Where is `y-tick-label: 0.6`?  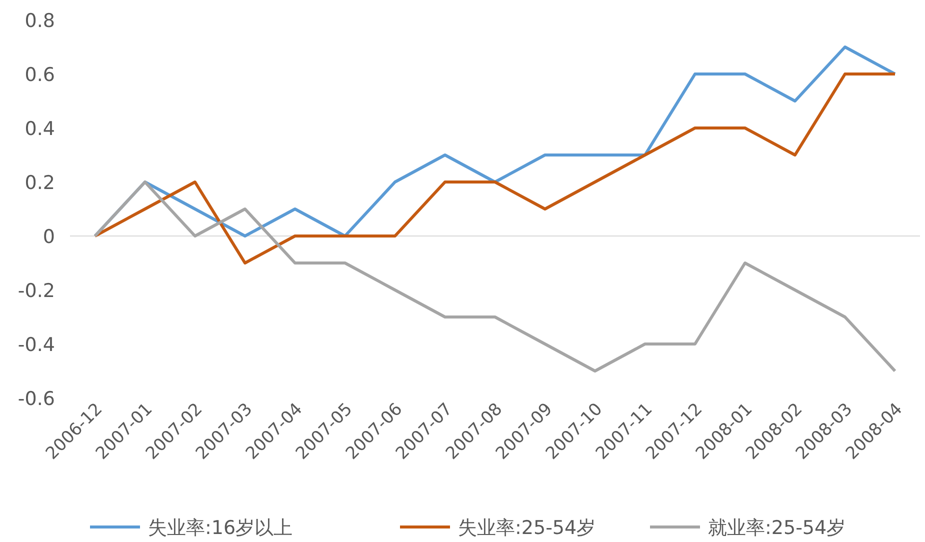
y-tick-label: 0.6 is located at coordinates (39, 75).